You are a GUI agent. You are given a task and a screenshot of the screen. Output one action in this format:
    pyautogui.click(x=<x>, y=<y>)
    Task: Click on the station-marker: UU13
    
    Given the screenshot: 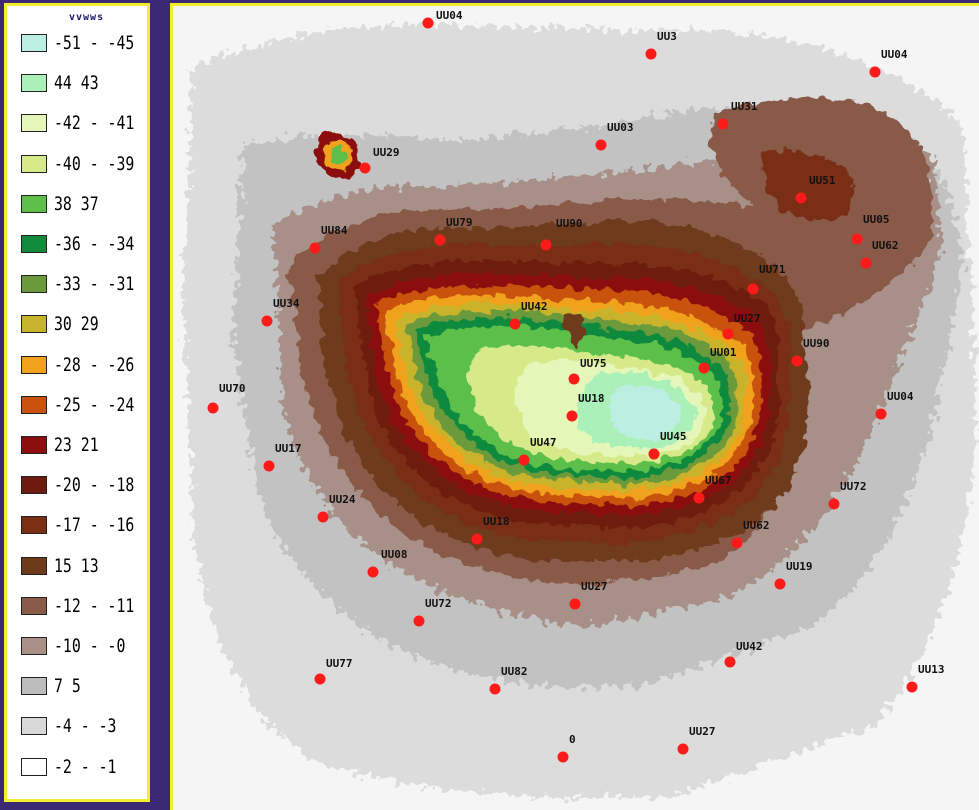 What is the action you would take?
    pyautogui.click(x=925, y=678)
    